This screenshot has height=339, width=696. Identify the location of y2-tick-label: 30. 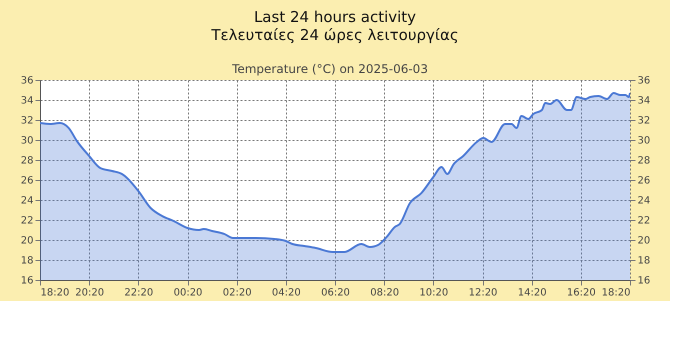
(644, 141).